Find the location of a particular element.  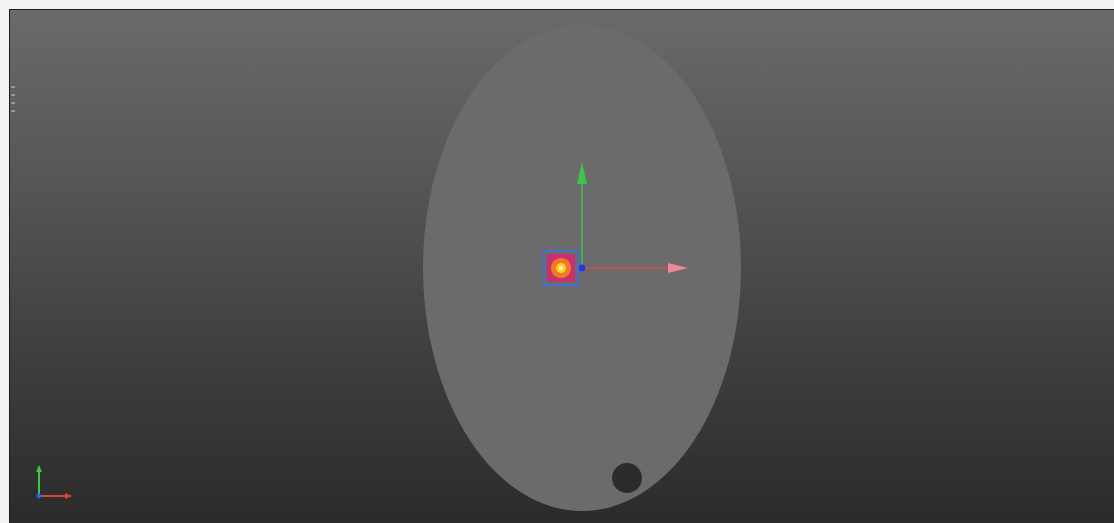

orientation-y-arrow-icon is located at coordinates (39, 468).